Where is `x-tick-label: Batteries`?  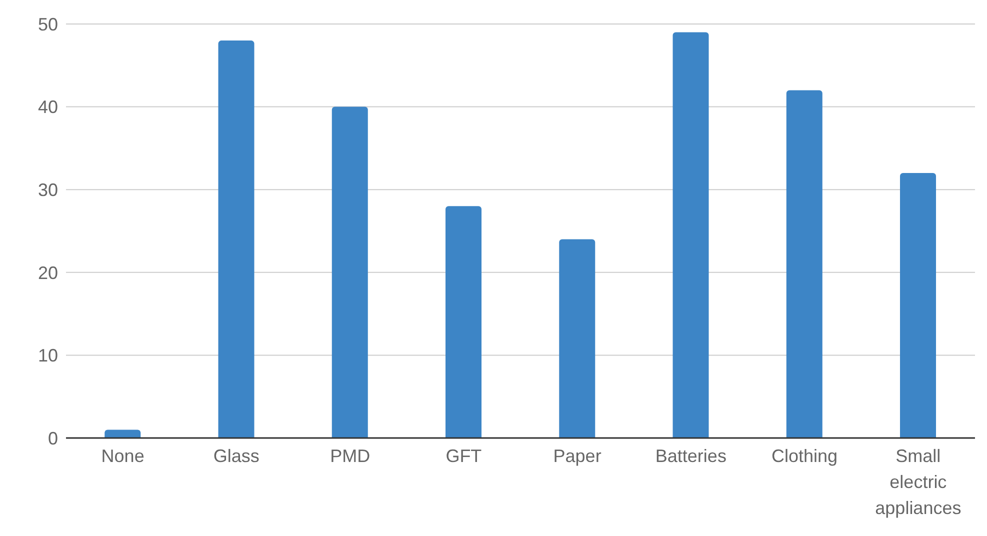 x-tick-label: Batteries is located at coordinates (690, 456).